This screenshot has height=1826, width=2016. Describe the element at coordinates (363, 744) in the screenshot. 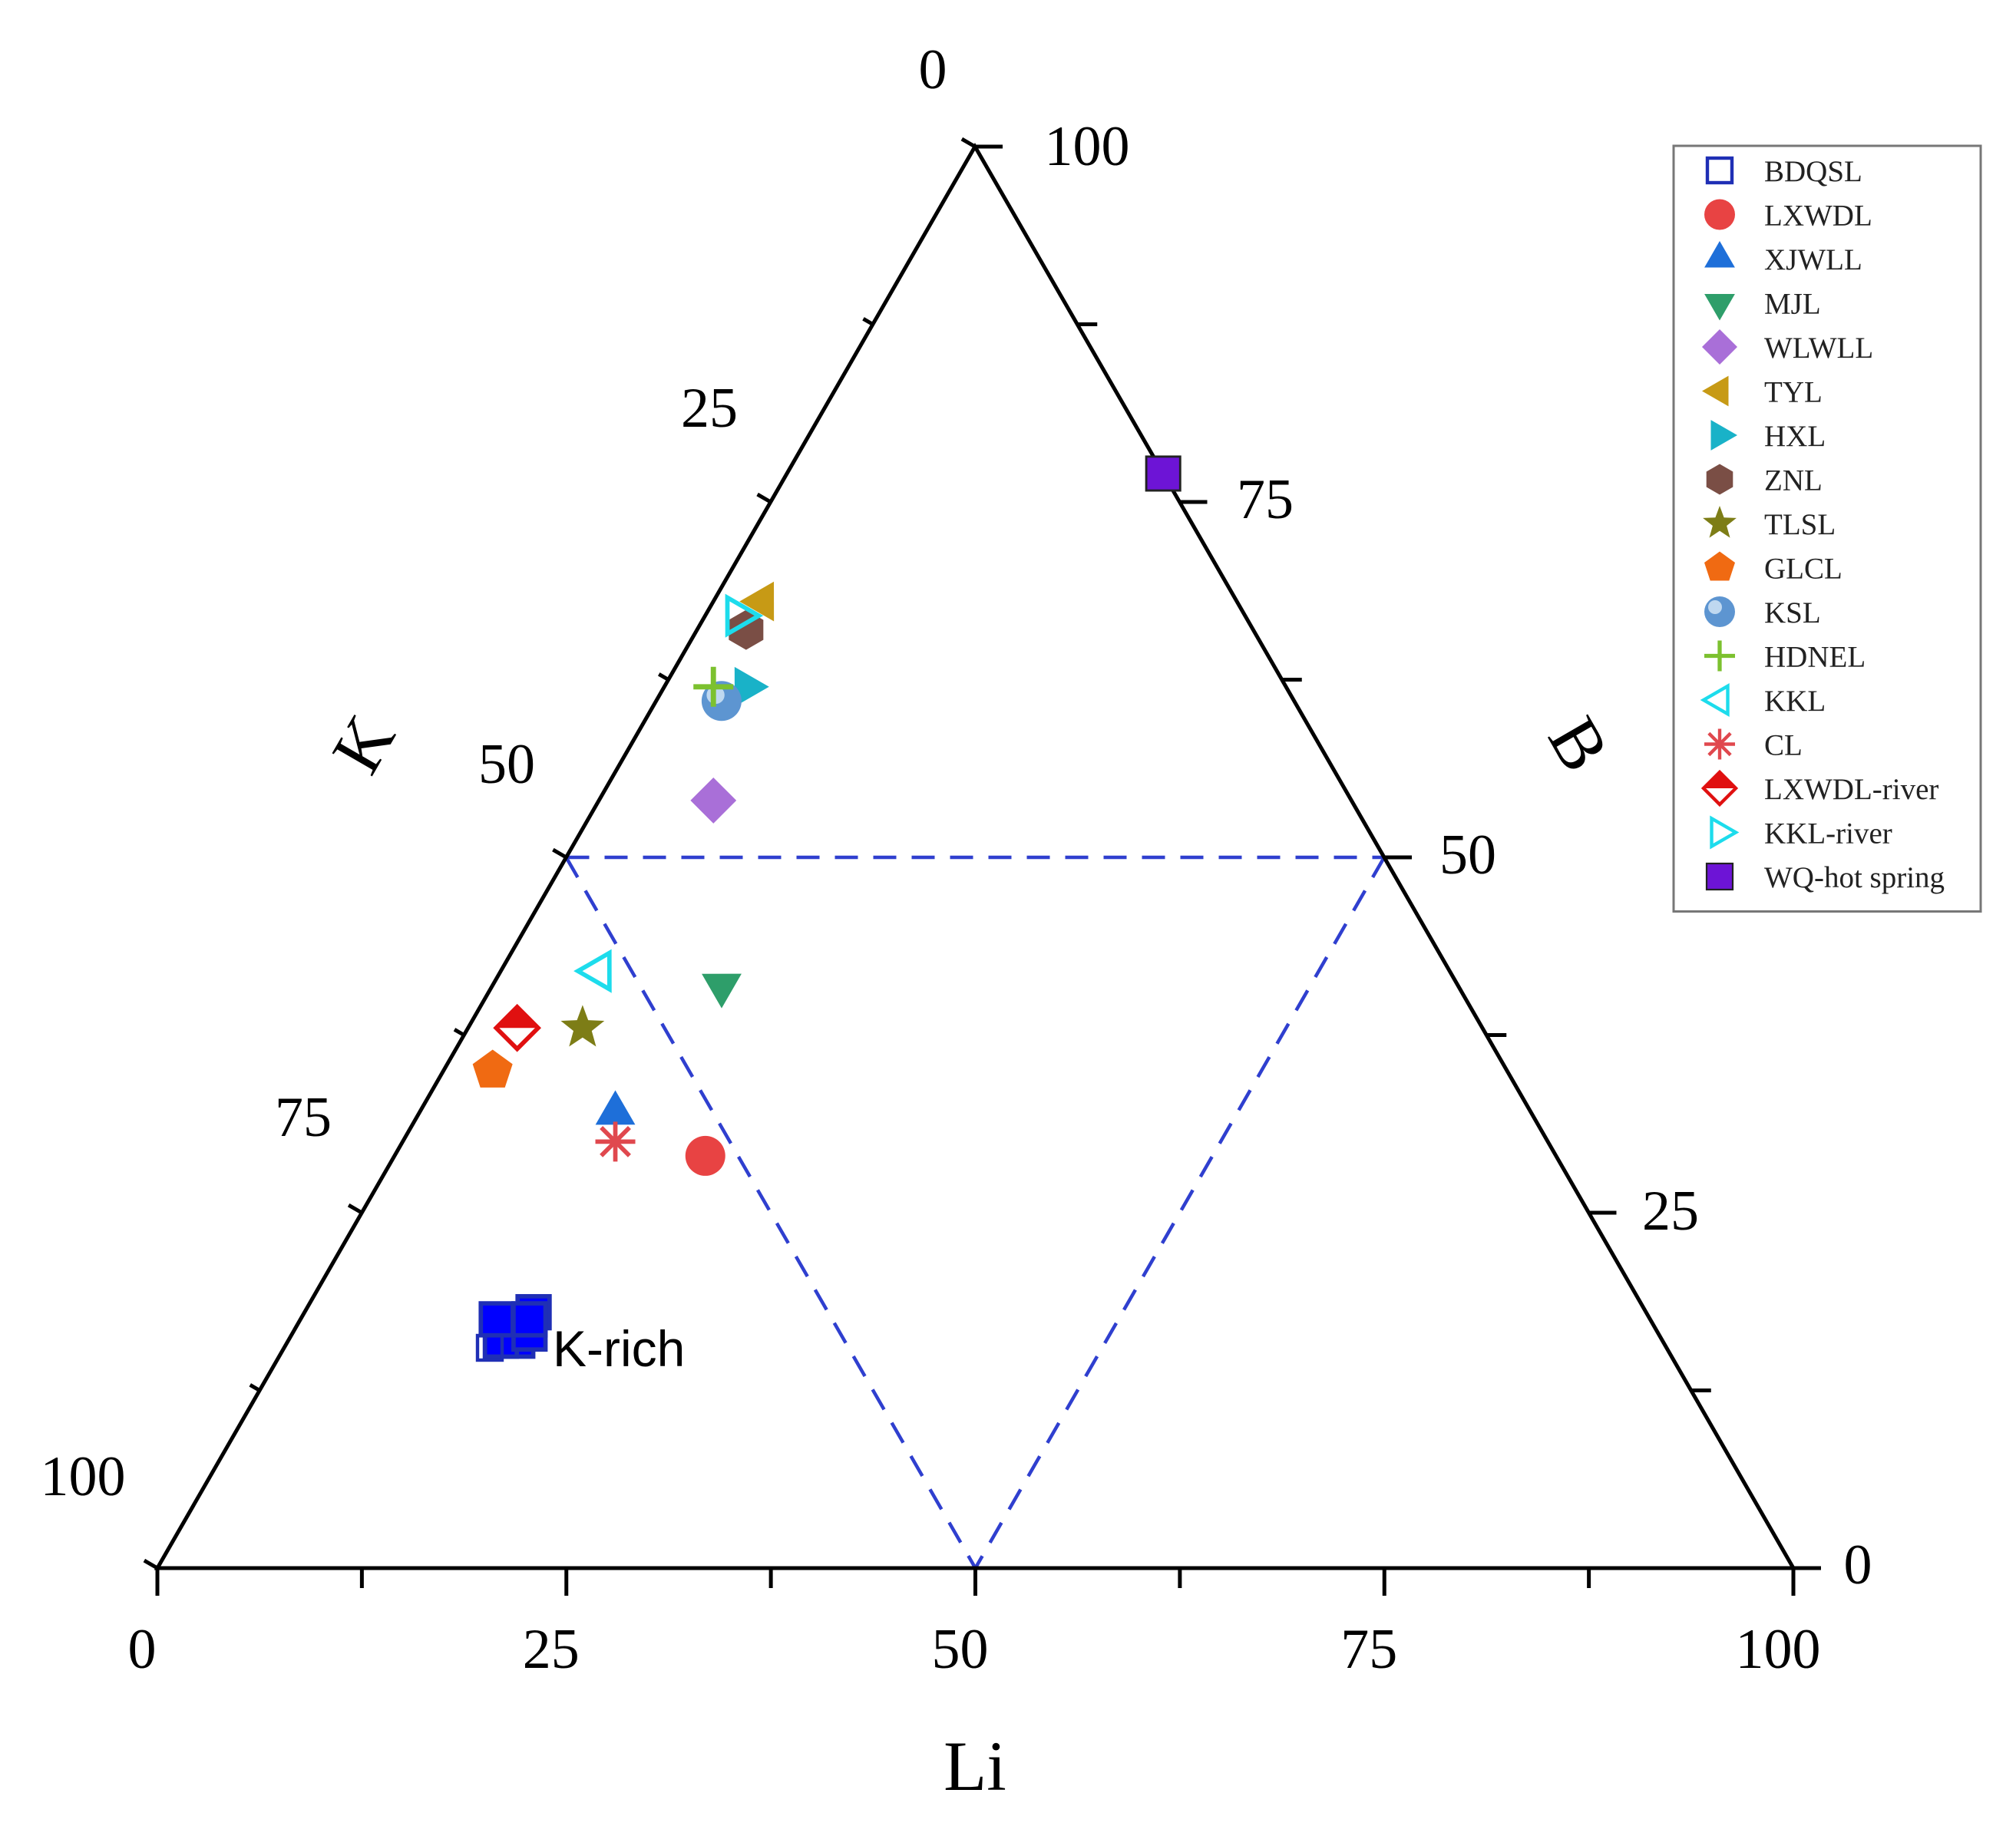

I see `k-axis-label: K` at that location.